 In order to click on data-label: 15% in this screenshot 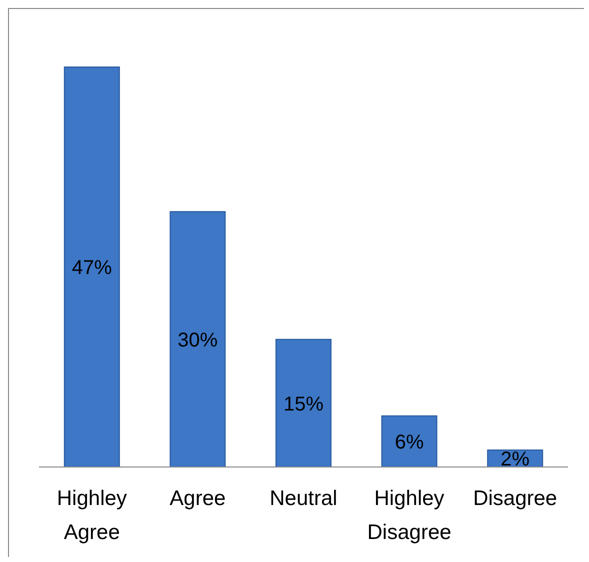, I will do `click(303, 404)`.